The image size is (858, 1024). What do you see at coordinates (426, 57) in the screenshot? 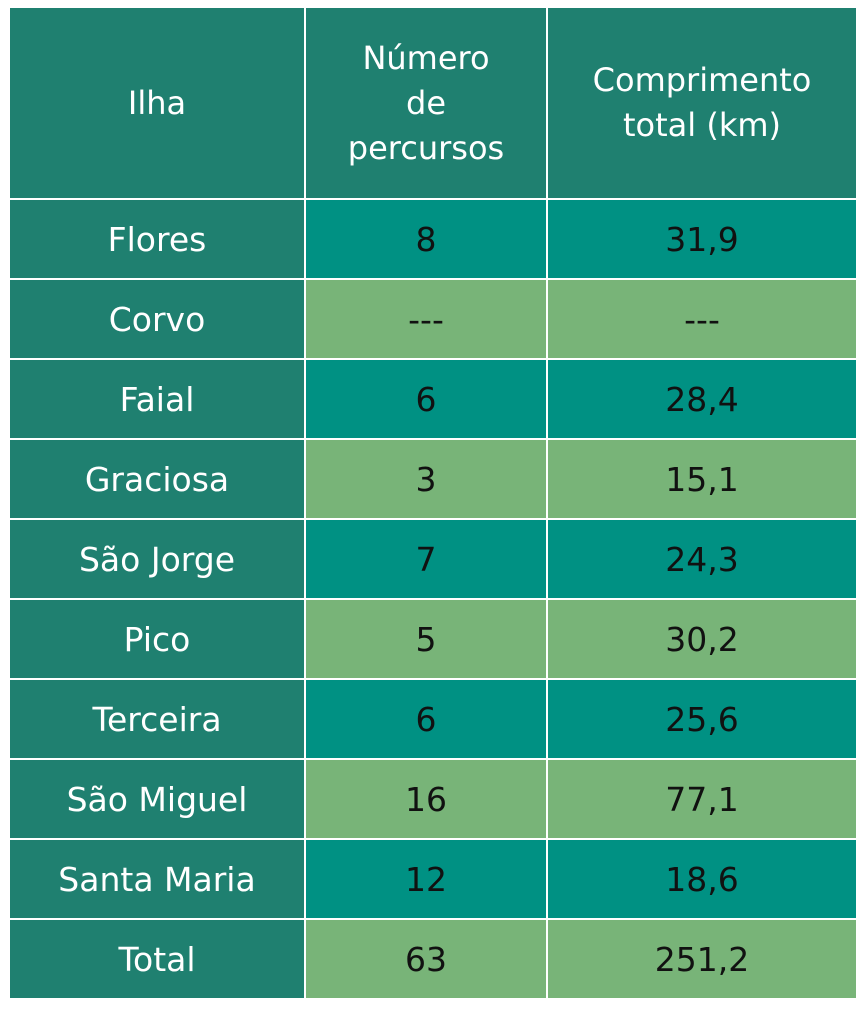
I see `header-numero-line: Número` at bounding box center [426, 57].